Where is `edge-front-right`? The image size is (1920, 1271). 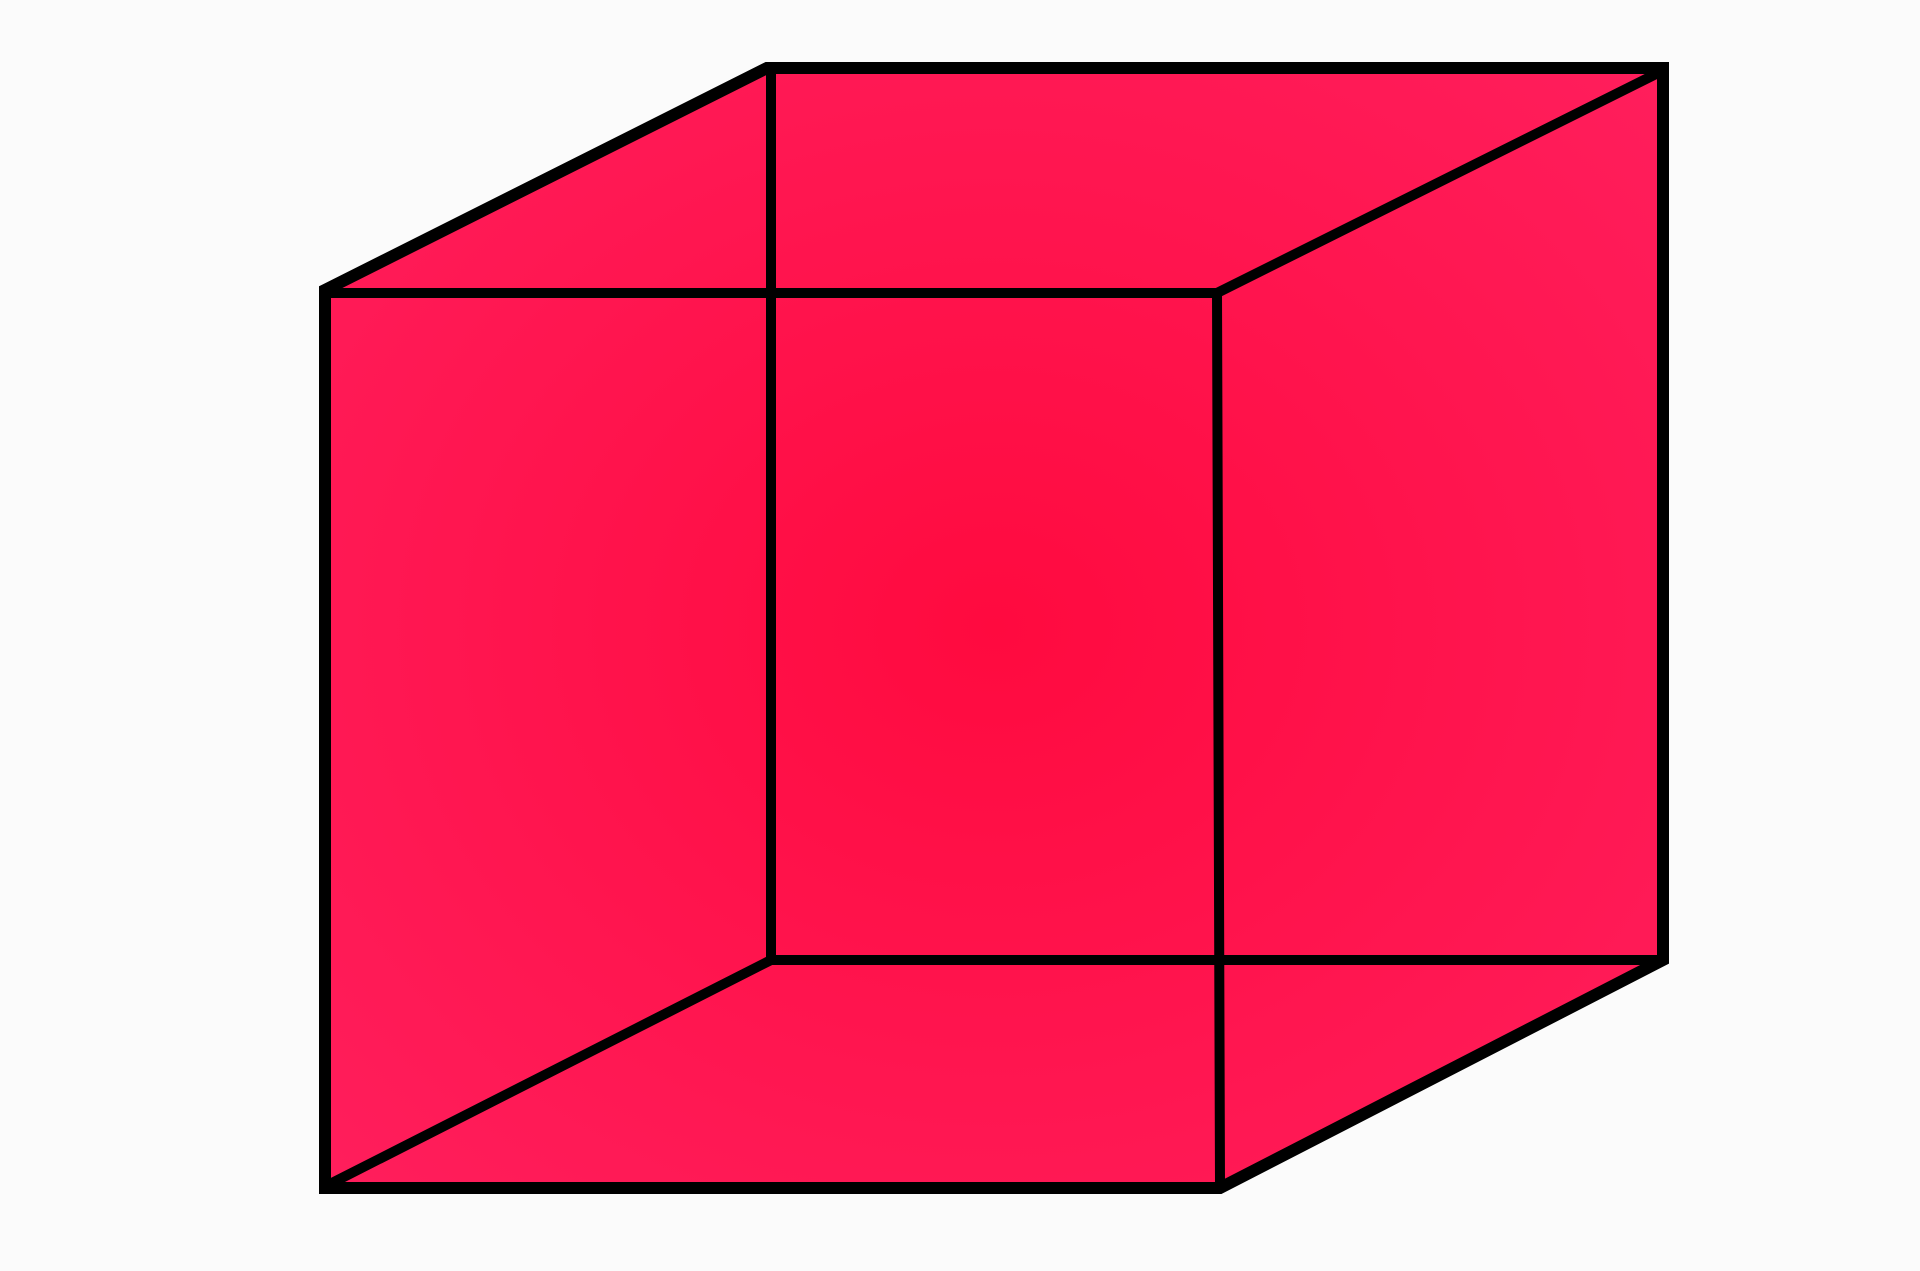 edge-front-right is located at coordinates (1218, 739).